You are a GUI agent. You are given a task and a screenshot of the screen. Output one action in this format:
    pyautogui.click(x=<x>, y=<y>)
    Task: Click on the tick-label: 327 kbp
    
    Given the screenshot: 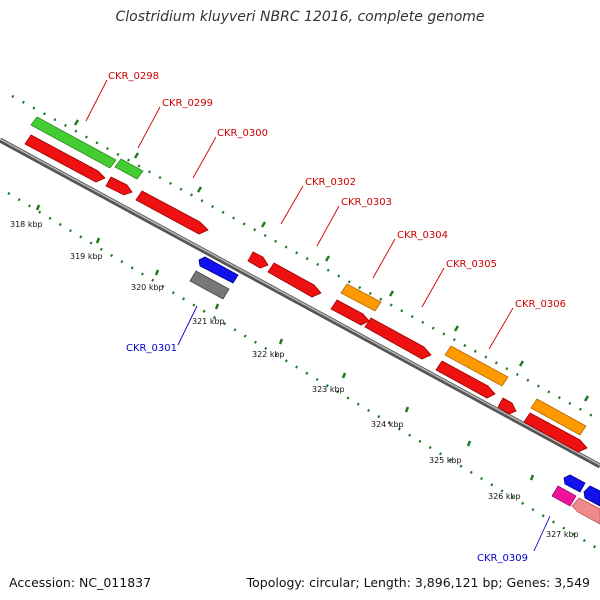 What is the action you would take?
    pyautogui.click(x=562, y=534)
    